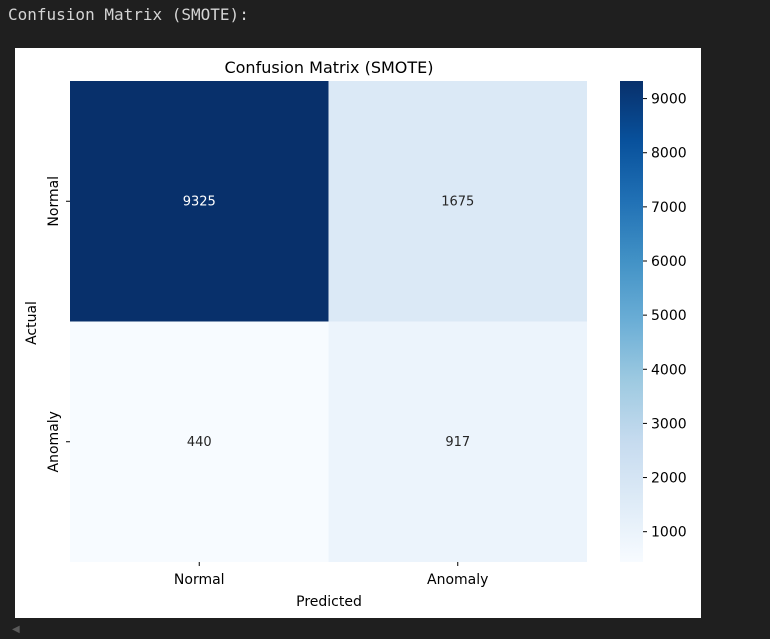 The height and width of the screenshot is (639, 770). Describe the element at coordinates (669, 262) in the screenshot. I see `colorbar-tick-label: 6000` at that location.